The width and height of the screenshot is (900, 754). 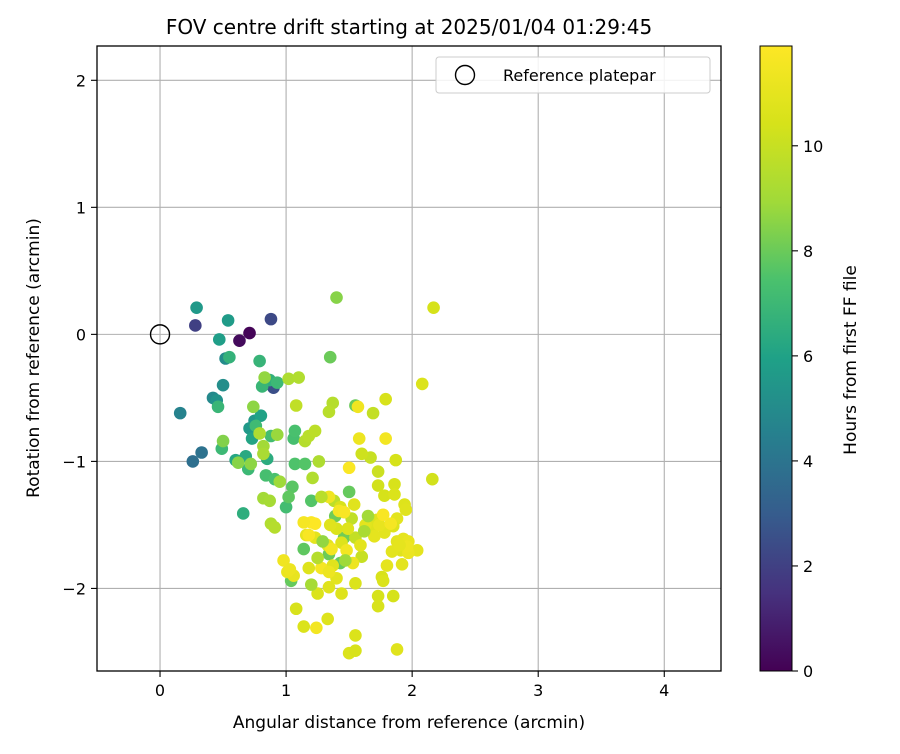 I want to click on y-tick-label-2: 0, so click(x=81, y=334).